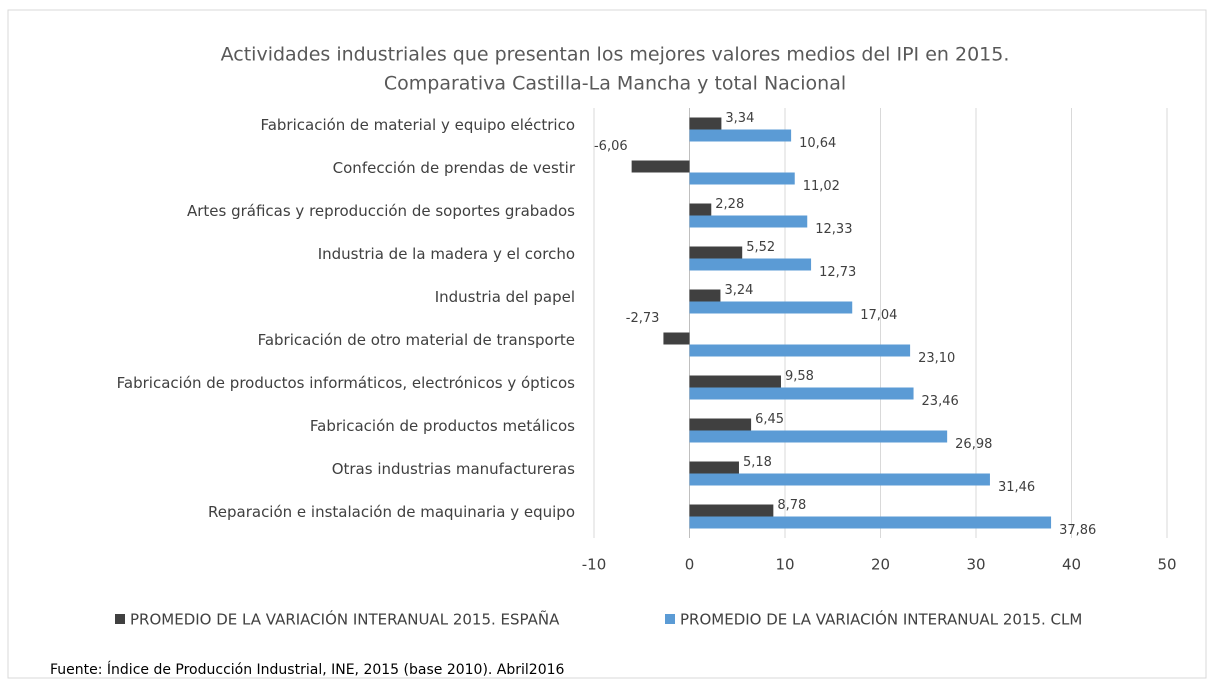  Describe the element at coordinates (1071, 565) in the screenshot. I see `x-tick-label: 40` at that location.